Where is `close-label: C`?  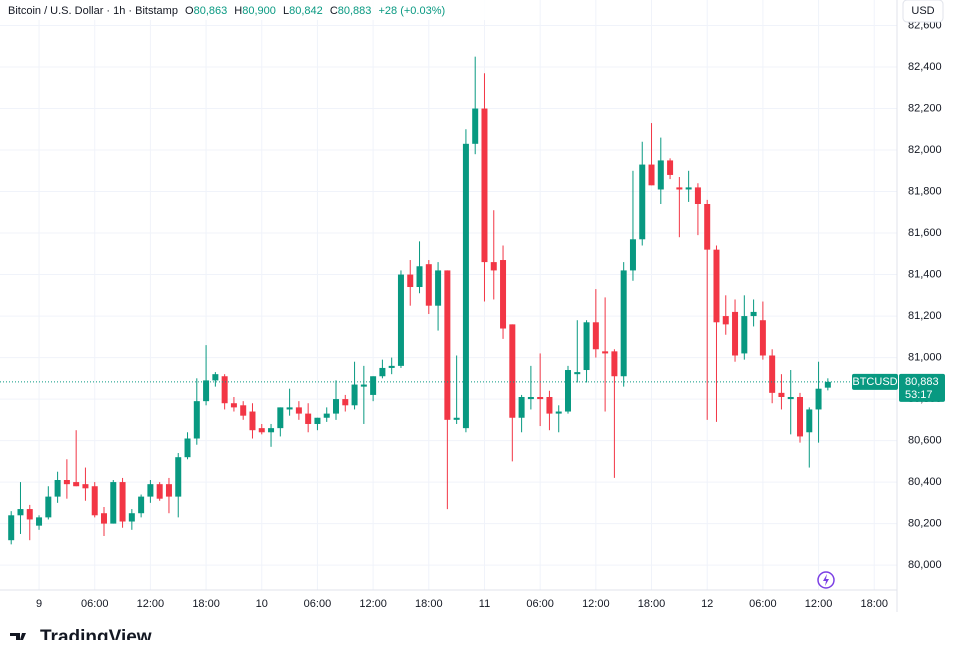
close-label: C is located at coordinates (334, 11).